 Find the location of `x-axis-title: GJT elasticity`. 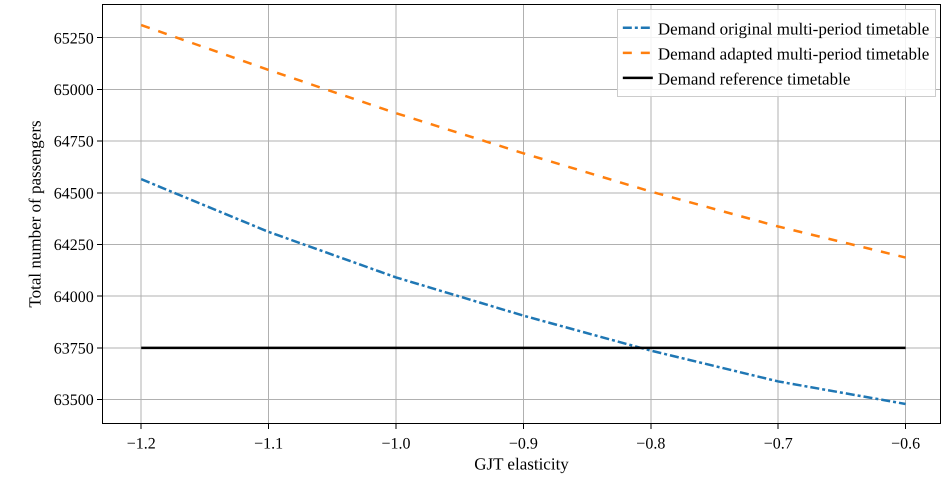

x-axis-title: GJT elasticity is located at coordinates (522, 464).